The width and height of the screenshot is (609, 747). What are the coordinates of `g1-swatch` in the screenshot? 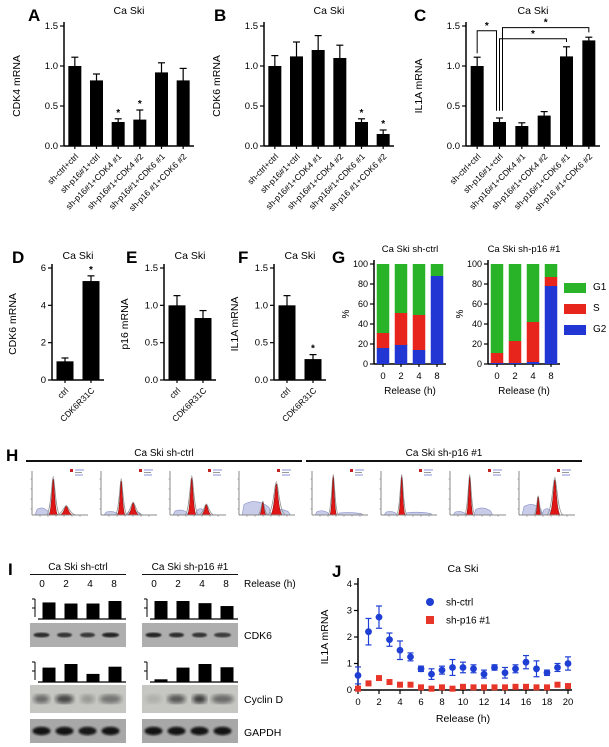 It's located at (575, 287).